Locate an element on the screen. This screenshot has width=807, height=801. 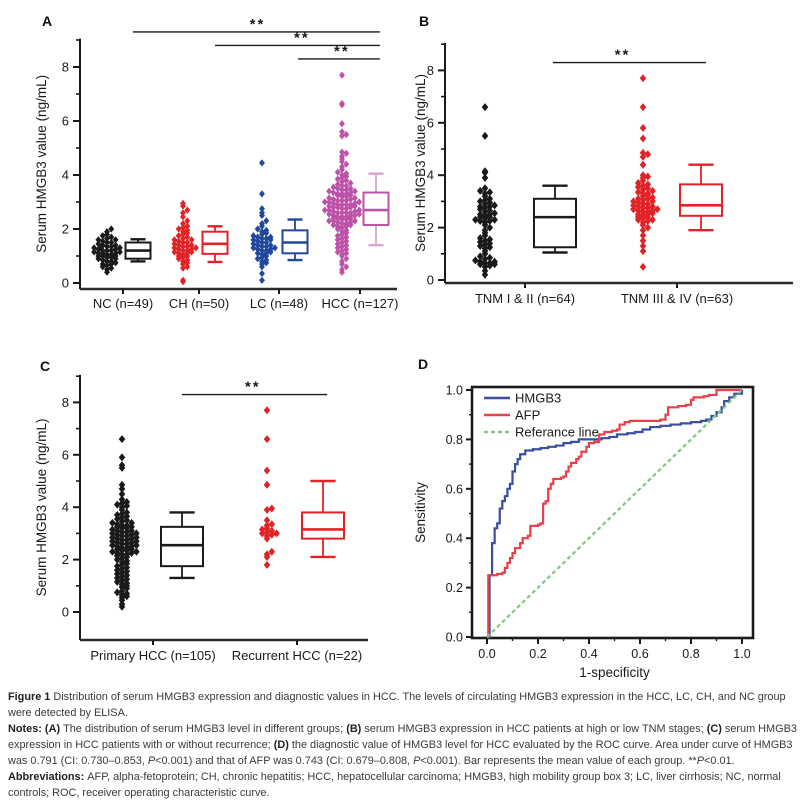
svg-text: TNM I & II (n=64) is located at coordinates (525, 298).